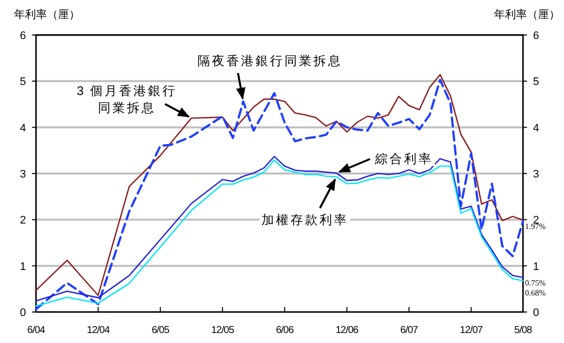  I want to click on y-tick-label: 4, so click(23, 128).